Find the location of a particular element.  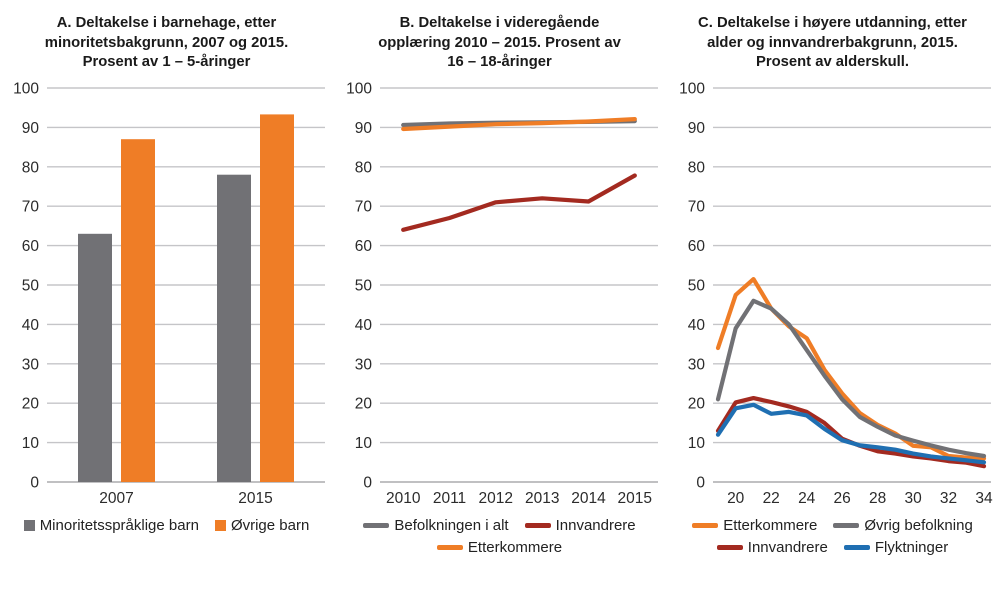

x-tick-label: 28 is located at coordinates (877, 498).